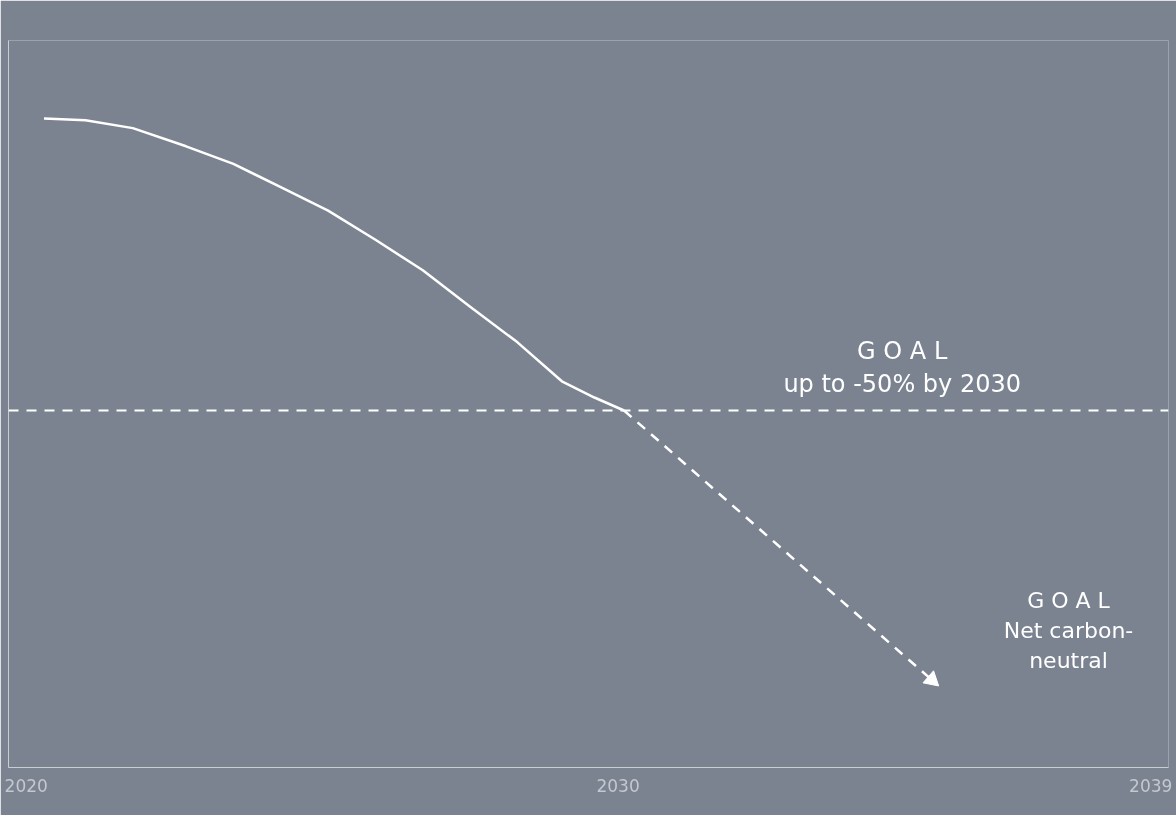 This screenshot has height=815, width=1176. What do you see at coordinates (26, 785) in the screenshot?
I see `x-tick-label: 2020` at bounding box center [26, 785].